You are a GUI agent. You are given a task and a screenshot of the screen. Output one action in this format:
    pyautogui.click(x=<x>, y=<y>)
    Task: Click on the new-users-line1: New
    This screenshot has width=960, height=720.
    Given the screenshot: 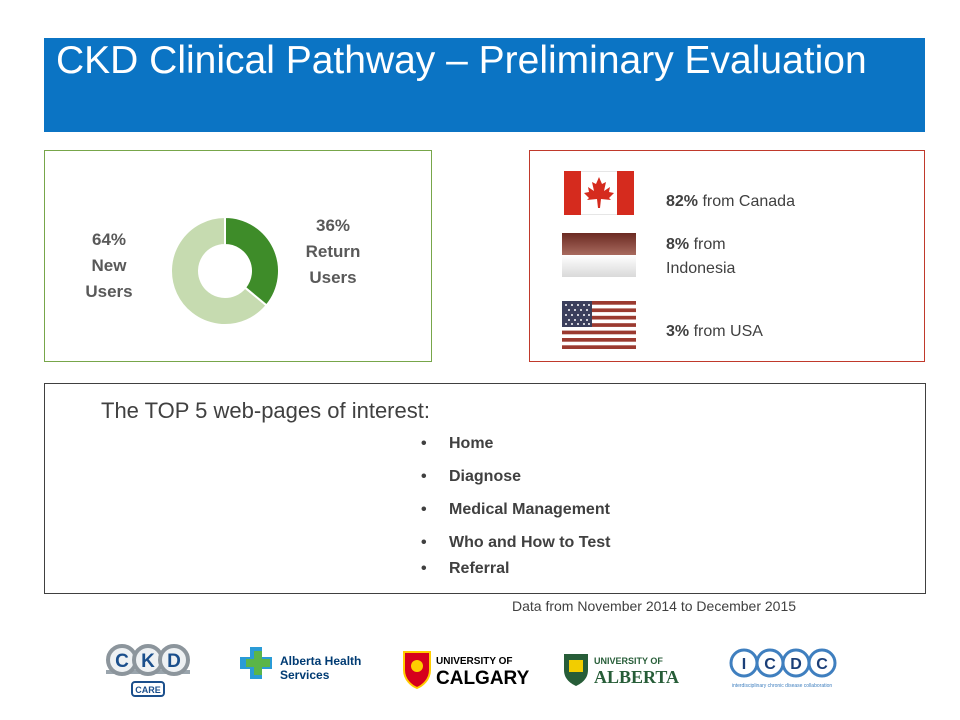 What is the action you would take?
    pyautogui.click(x=109, y=265)
    